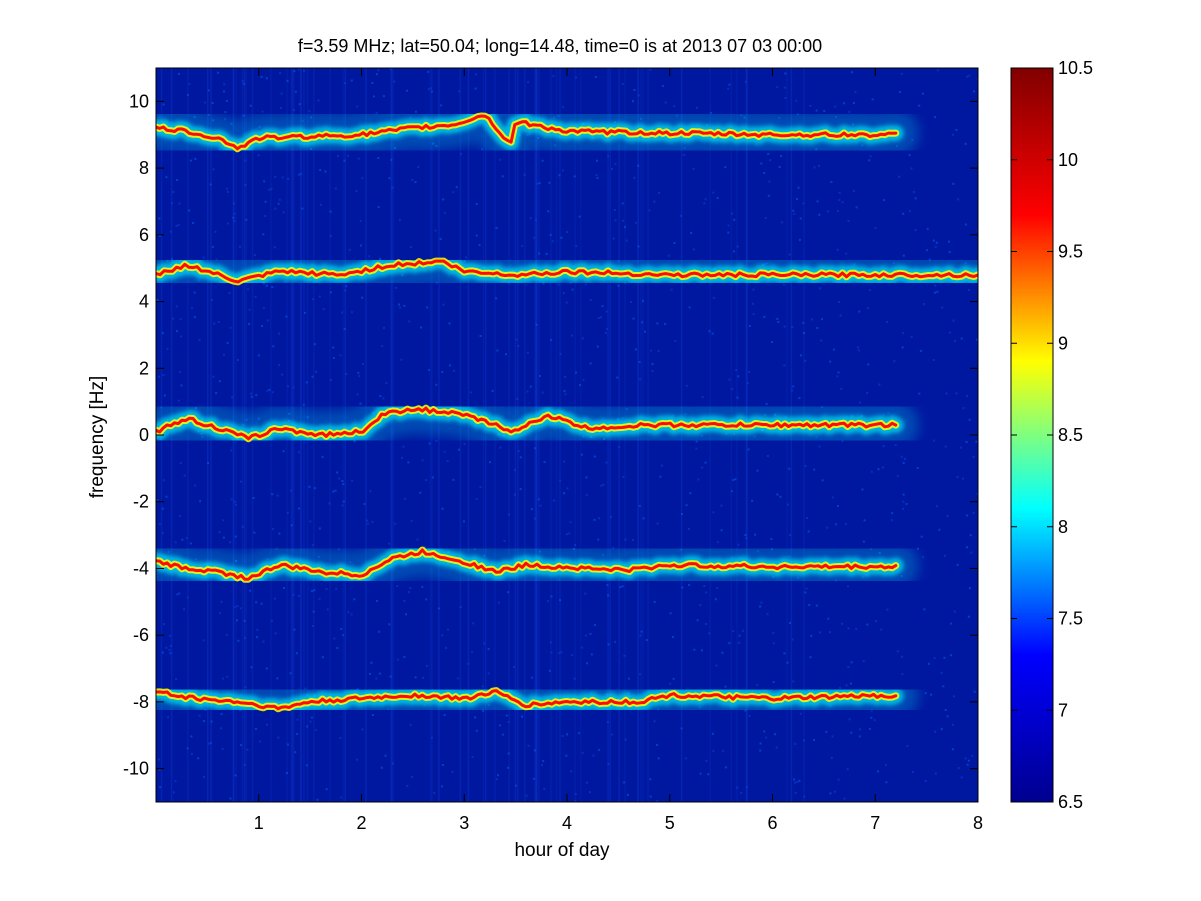 The height and width of the screenshot is (901, 1201). What do you see at coordinates (1070, 802) in the screenshot?
I see `colorbar-tick-label: 6.5` at bounding box center [1070, 802].